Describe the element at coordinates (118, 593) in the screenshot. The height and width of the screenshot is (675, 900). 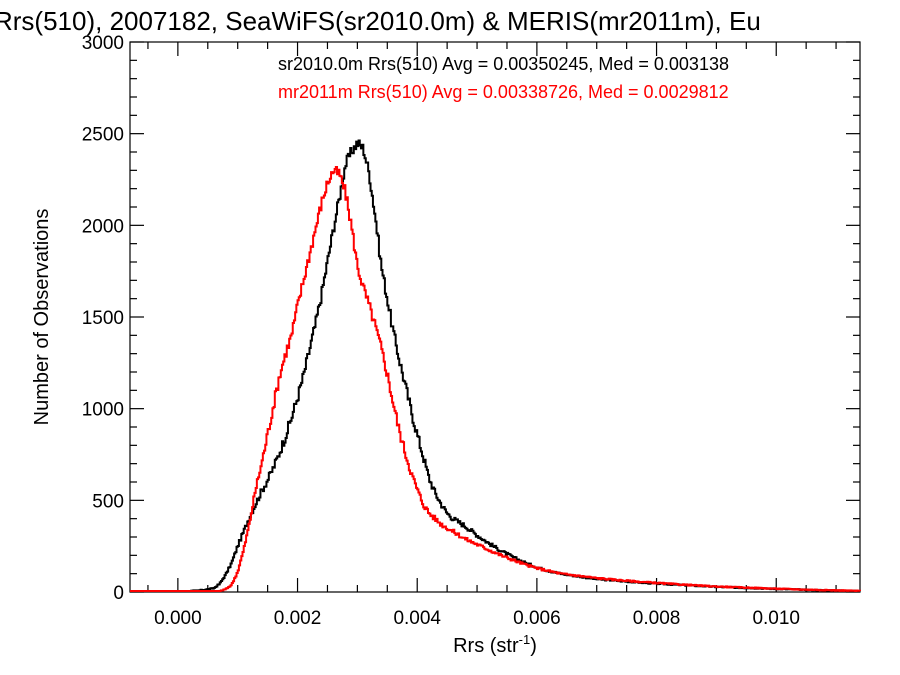
I see `y-tick-label: 0` at that location.